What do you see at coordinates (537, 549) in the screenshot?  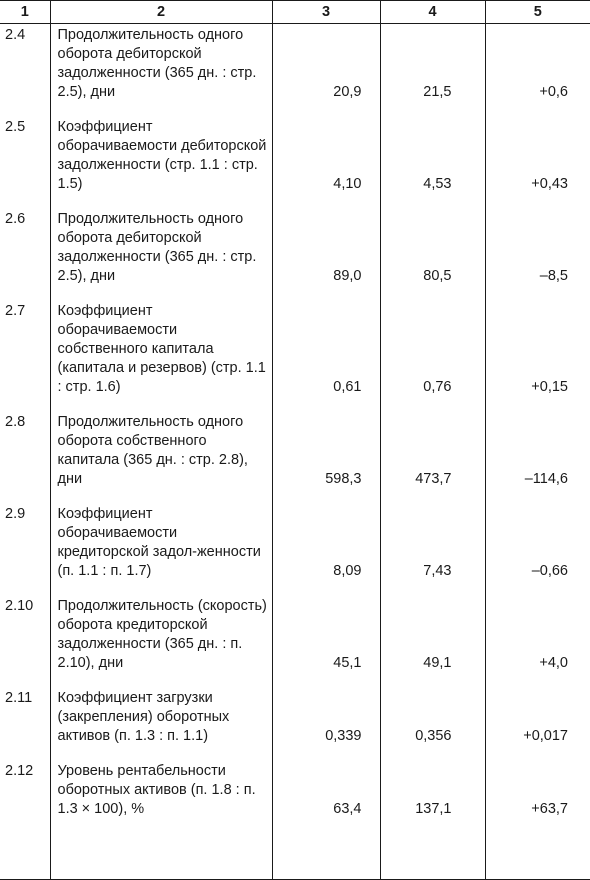 I see `value-col5: –0,66` at bounding box center [537, 549].